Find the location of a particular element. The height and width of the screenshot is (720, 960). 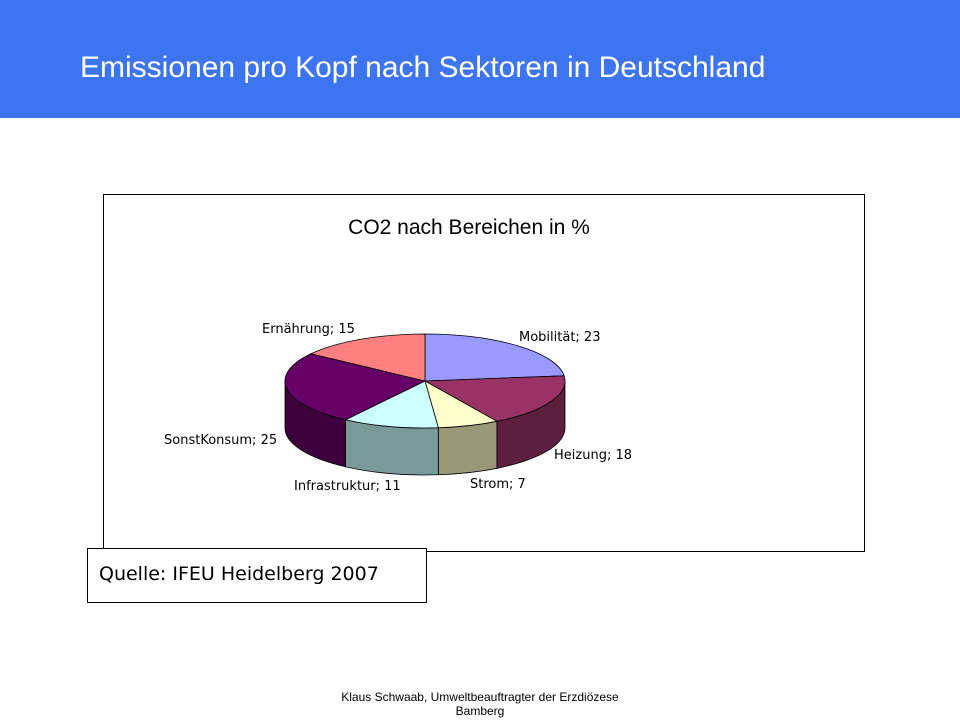

pie-label-ernahrung: Ernährung; 15 is located at coordinates (308, 329).